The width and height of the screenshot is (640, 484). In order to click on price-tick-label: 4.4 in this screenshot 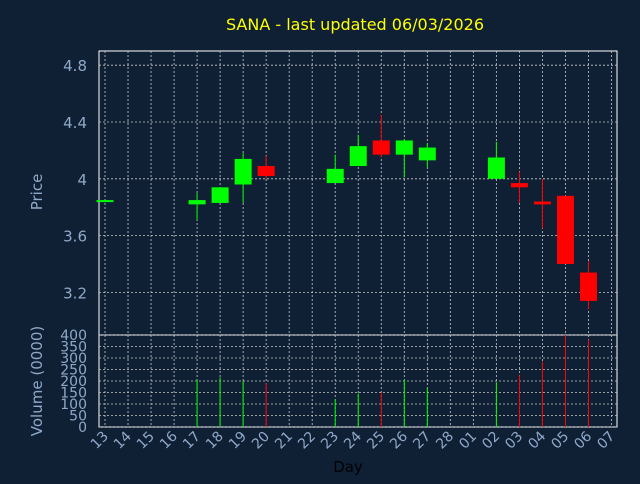, I will do `click(75, 123)`.